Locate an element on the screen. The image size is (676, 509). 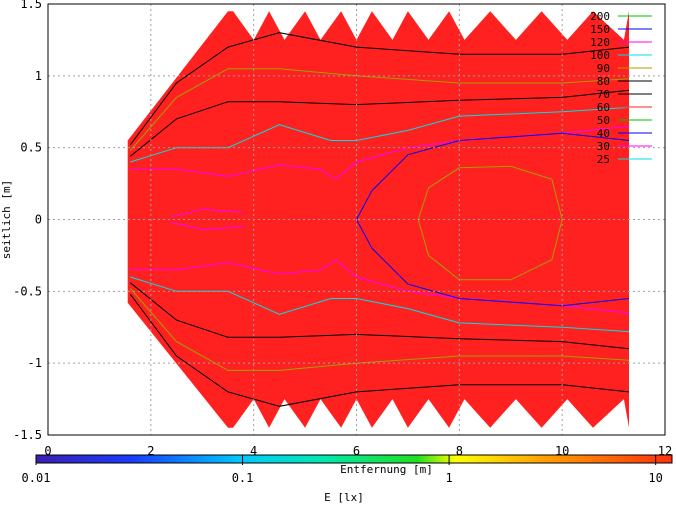
colorbar-tick-label: 1 is located at coordinates (448, 478).